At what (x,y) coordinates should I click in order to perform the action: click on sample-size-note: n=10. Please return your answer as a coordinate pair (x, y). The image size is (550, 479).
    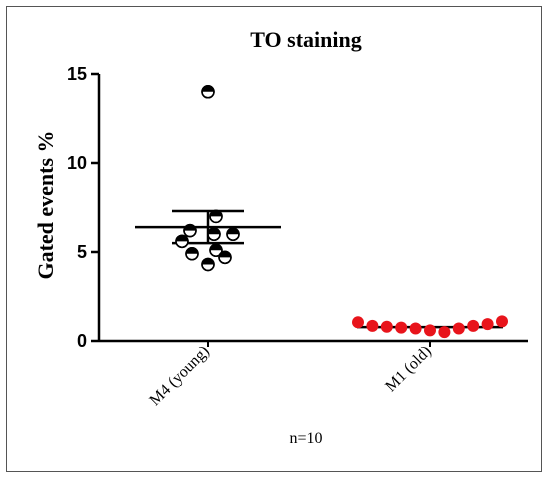
    Looking at the image, I should click on (305, 438).